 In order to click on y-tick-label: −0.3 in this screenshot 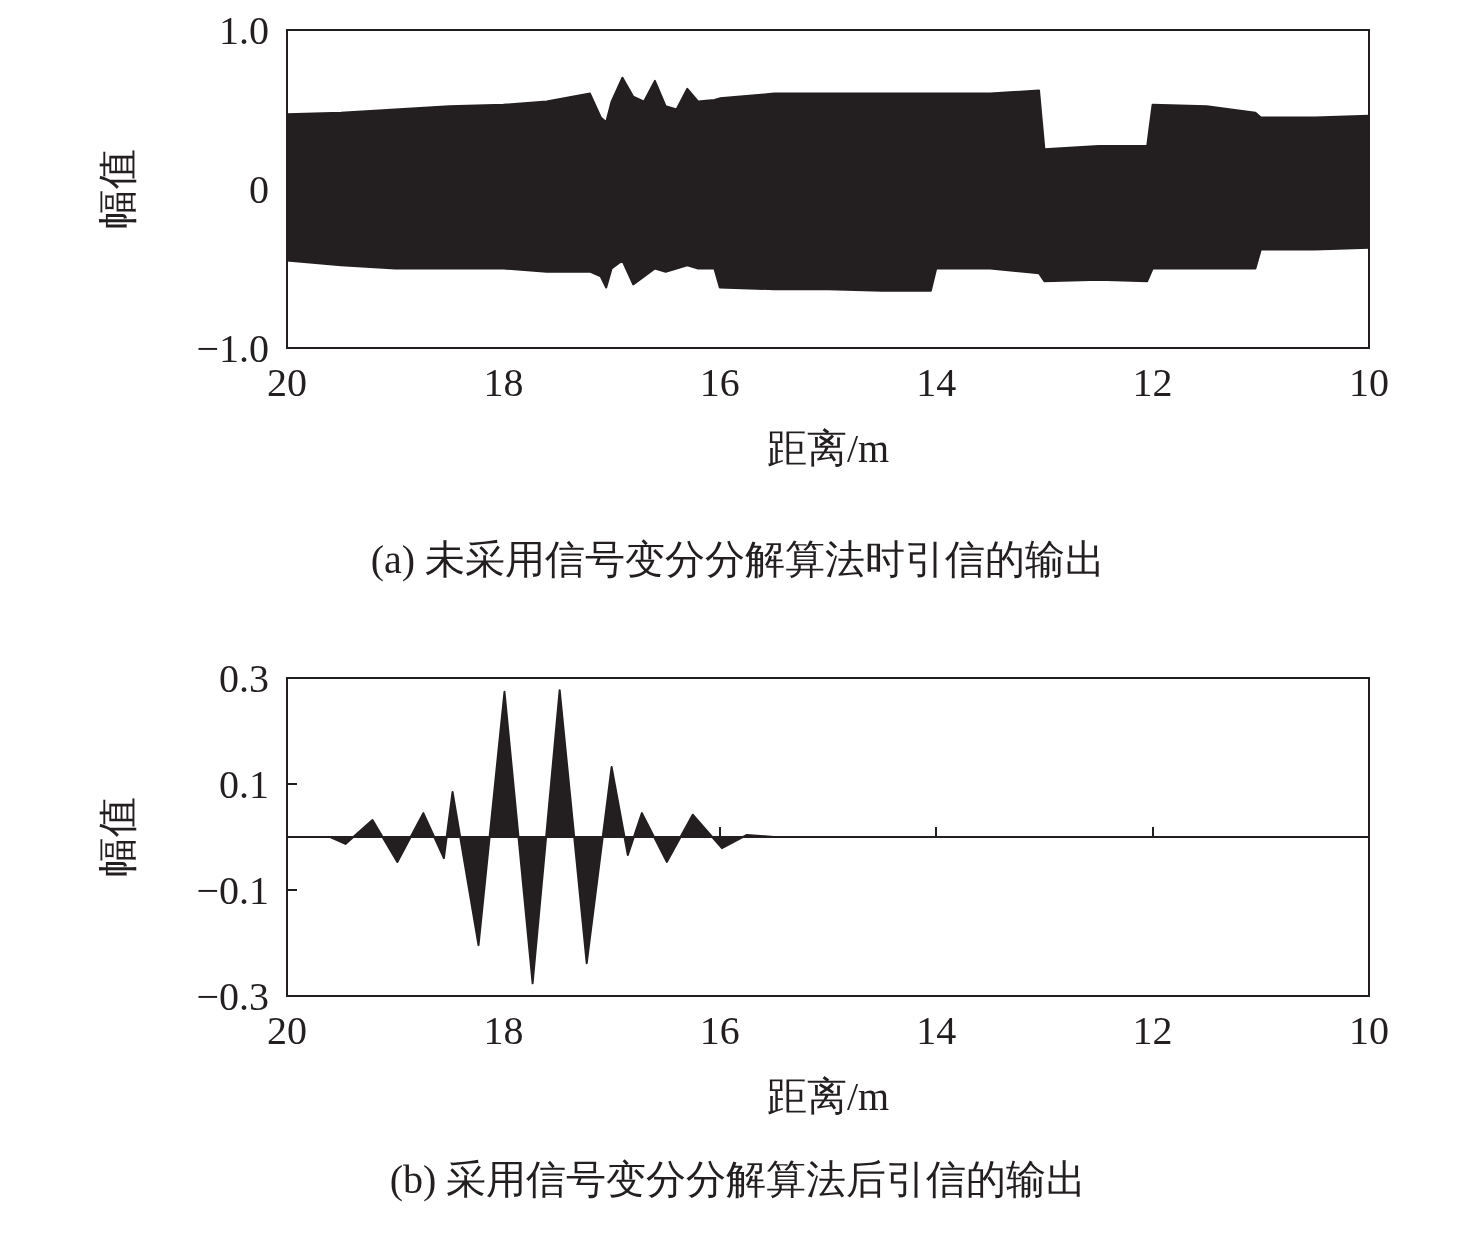, I will do `click(232, 996)`.